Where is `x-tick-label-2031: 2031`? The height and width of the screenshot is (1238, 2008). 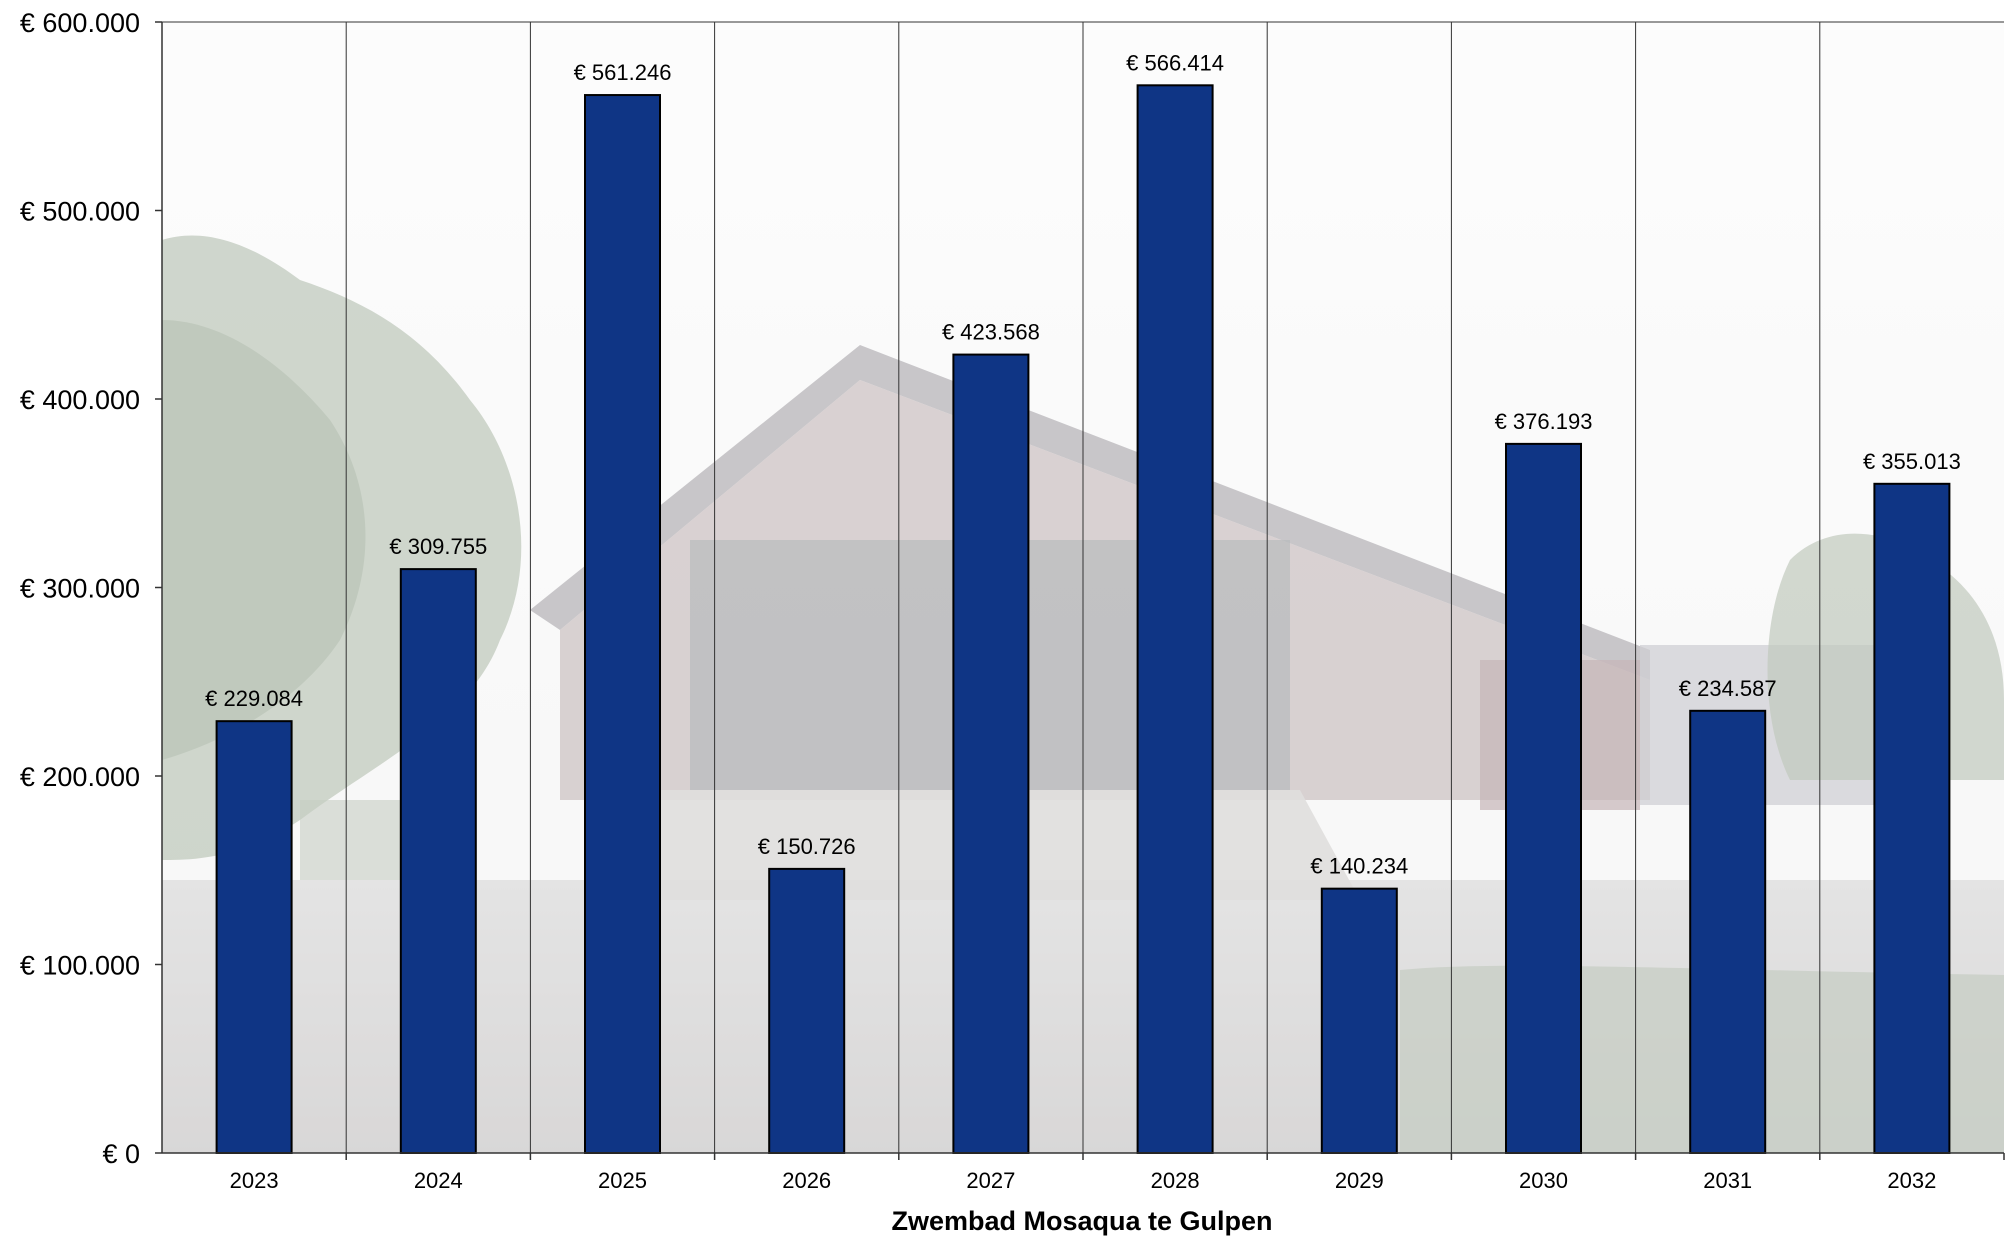 x-tick-label-2031: 2031 is located at coordinates (1727, 1180).